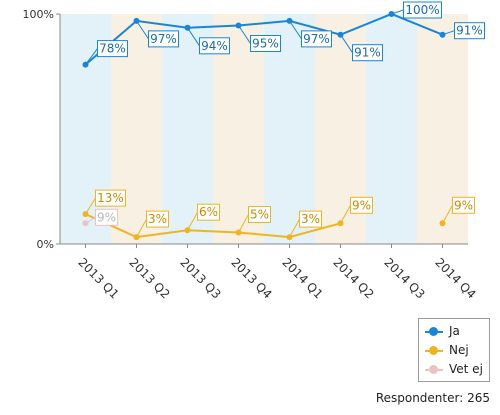 Image resolution: width=500 pixels, height=415 pixels. Describe the element at coordinates (353, 277) in the screenshot. I see `x-tick-label: 2014 Q2` at that location.